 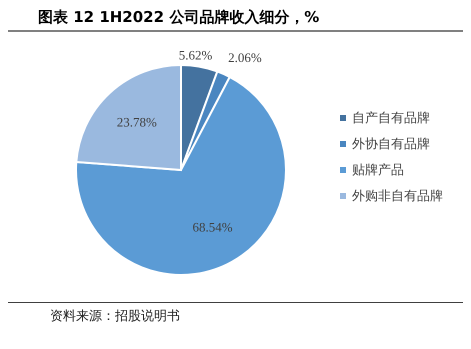 What do you see at coordinates (195, 54) in the screenshot?
I see `data-label: 5.62%` at bounding box center [195, 54].